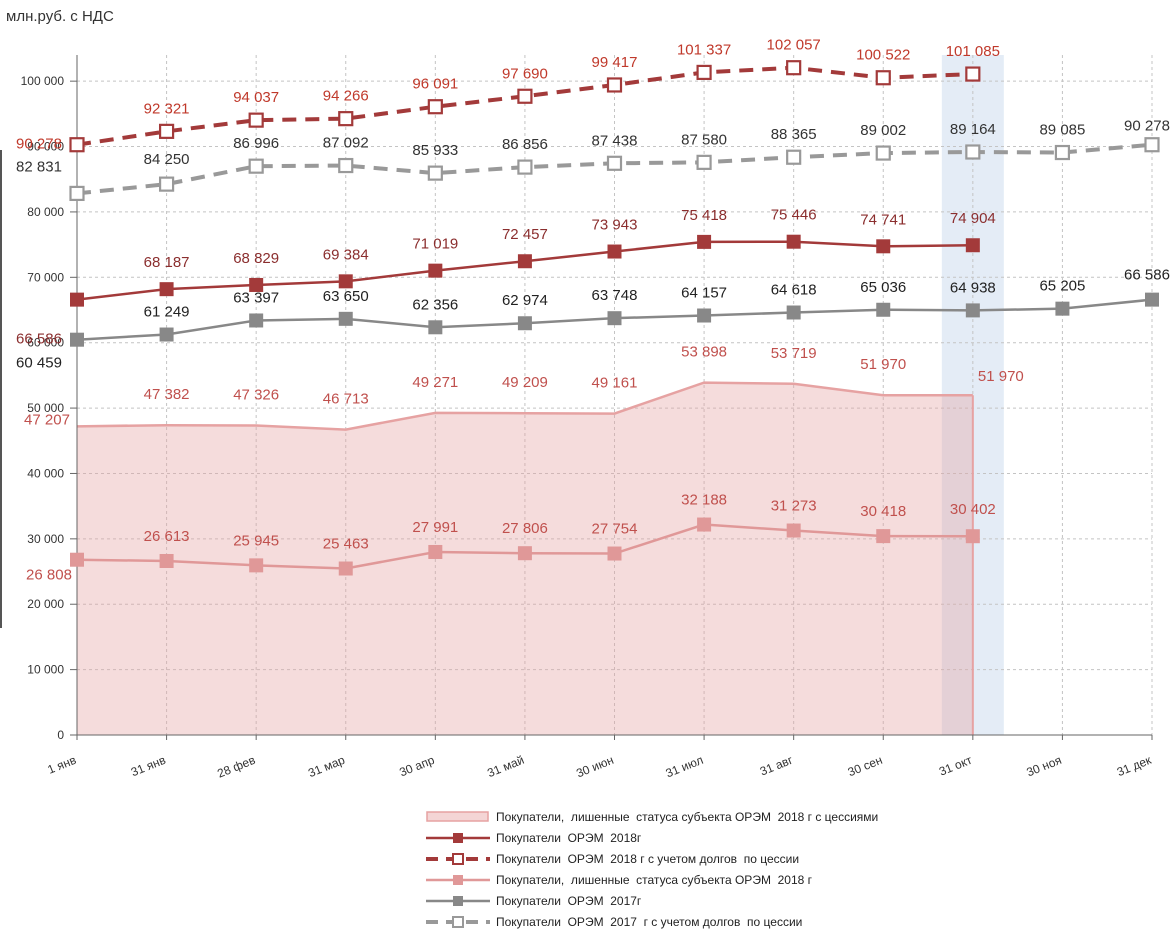  Describe the element at coordinates (45, 670) in the screenshot. I see `y-tick-label: 10 000` at that location.